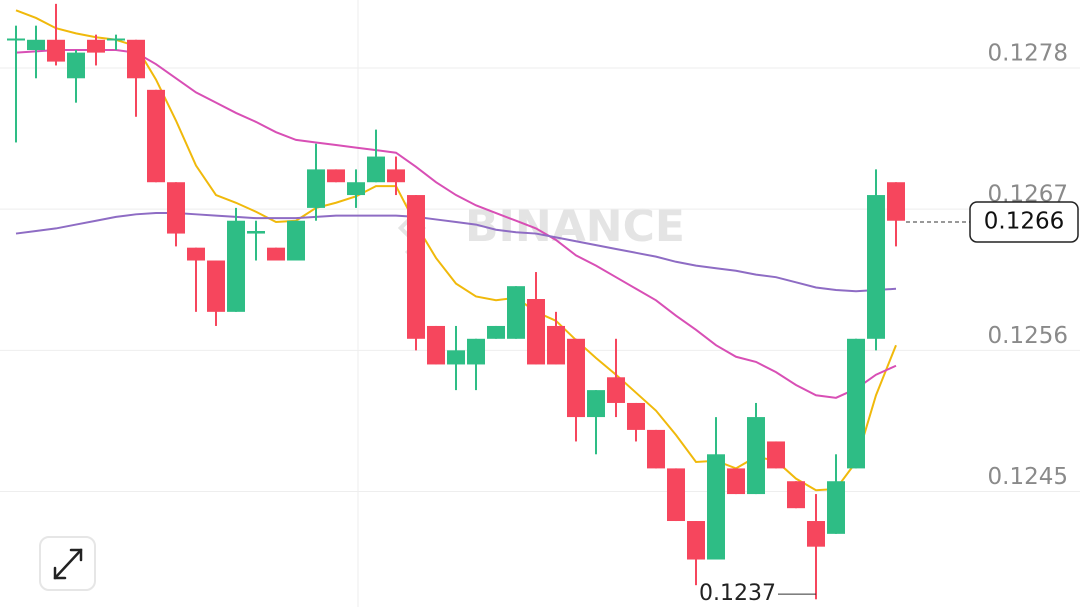  I want to click on y-tick-label: 0.1278, so click(1028, 54).